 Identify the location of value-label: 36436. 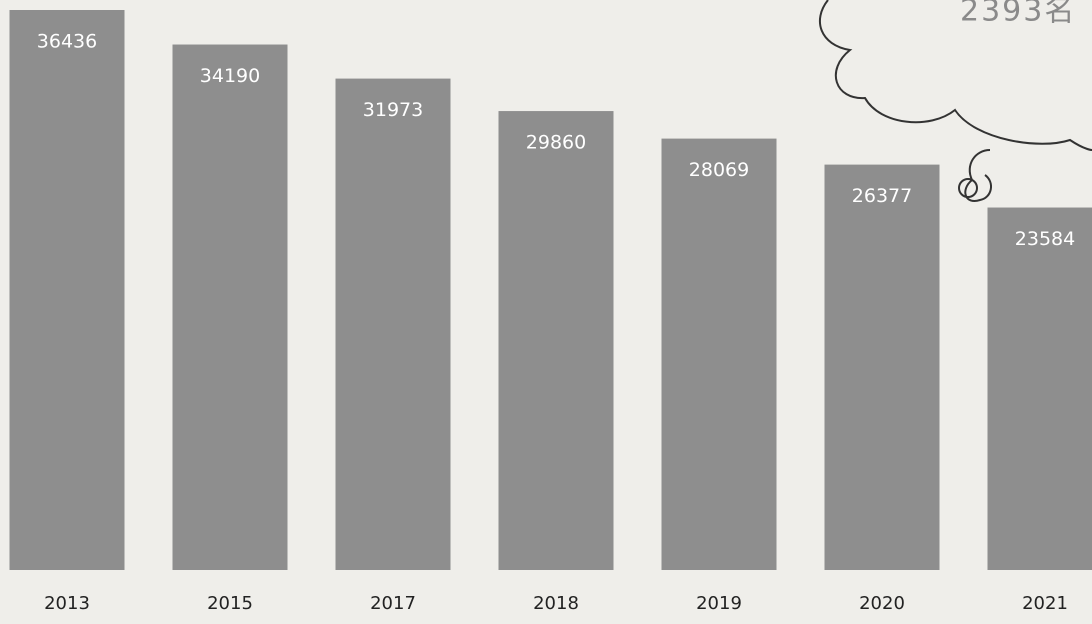
(67, 42).